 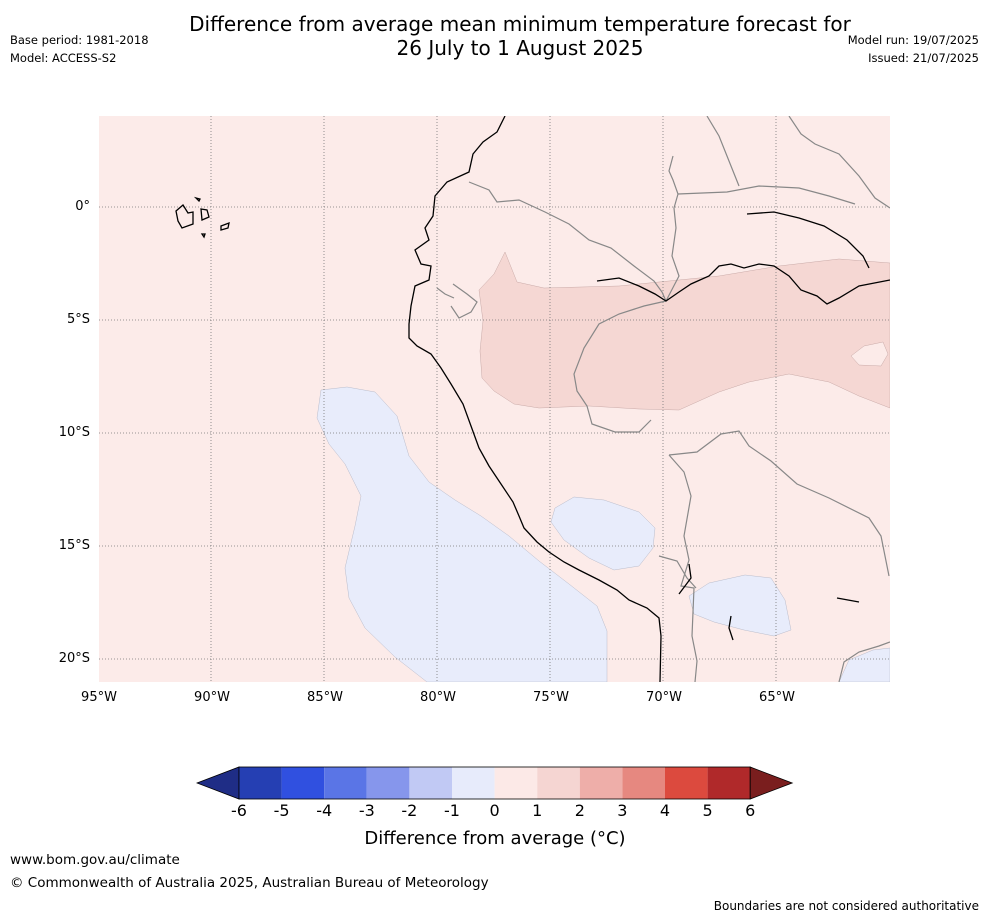 What do you see at coordinates (664, 697) in the screenshot?
I see `lon-label-70w: 70°W` at bounding box center [664, 697].